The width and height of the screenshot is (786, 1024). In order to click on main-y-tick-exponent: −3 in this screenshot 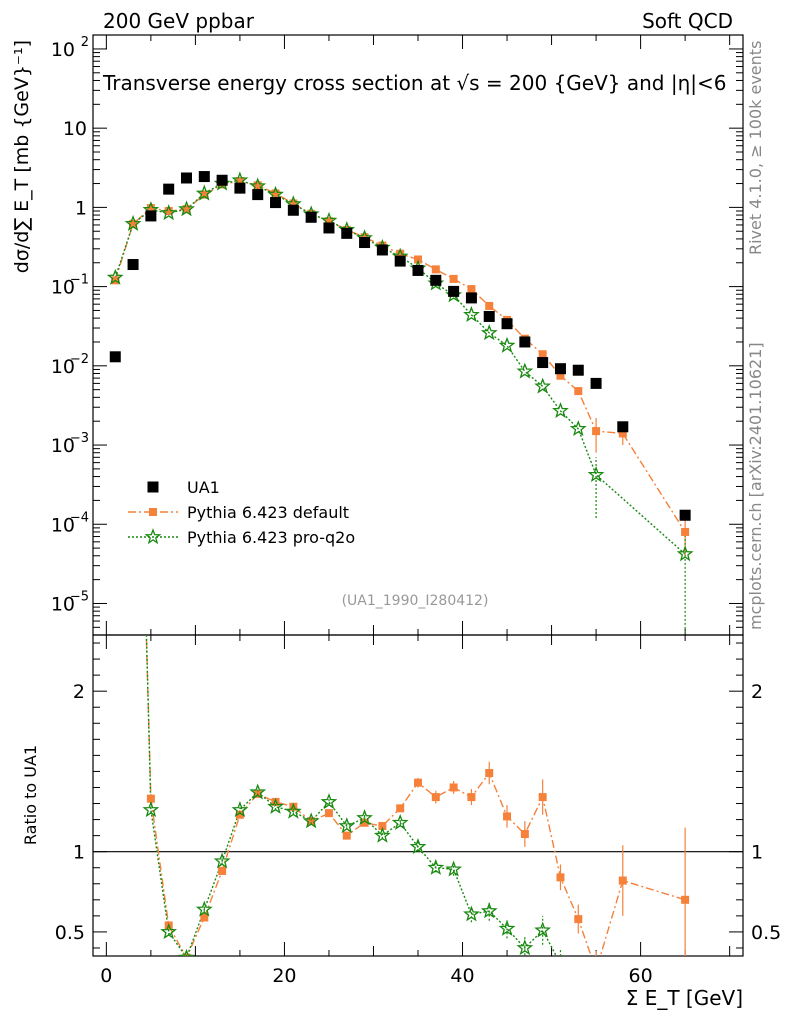, I will do `click(79, 438)`.